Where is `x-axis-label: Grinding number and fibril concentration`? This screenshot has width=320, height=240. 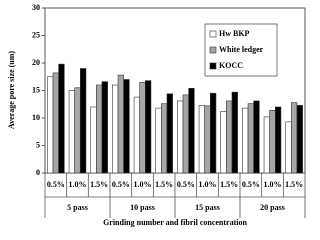
x-axis-label: Grinding number and fibril concentration is located at coordinates (175, 222).